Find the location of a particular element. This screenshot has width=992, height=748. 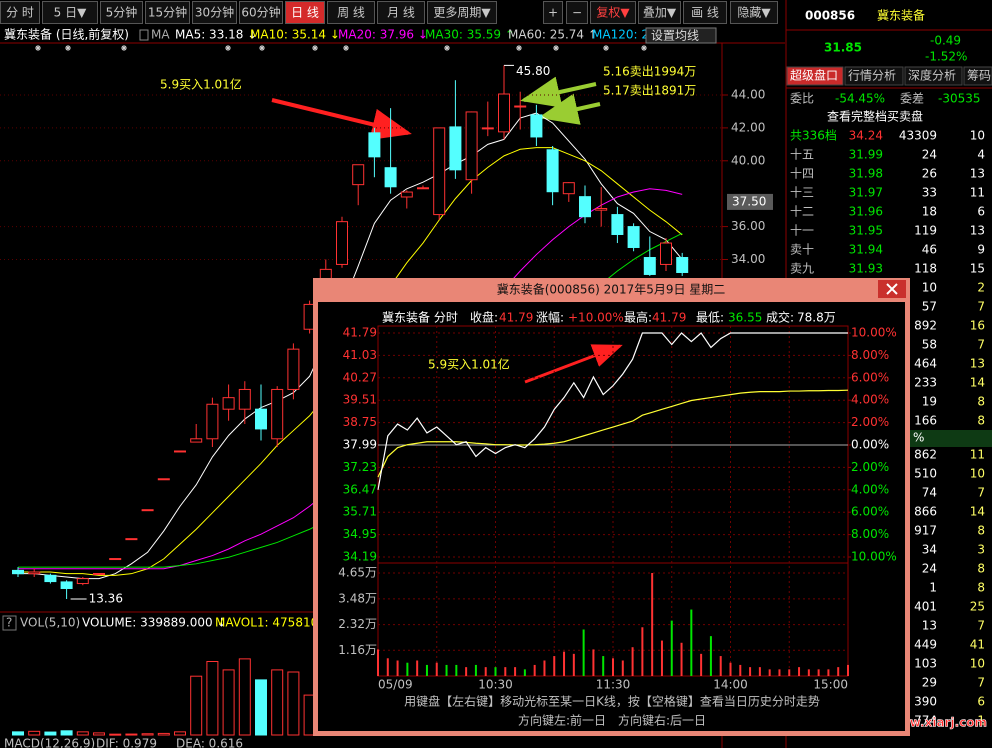

price-tick-label: 34.19 is located at coordinates (360, 557).